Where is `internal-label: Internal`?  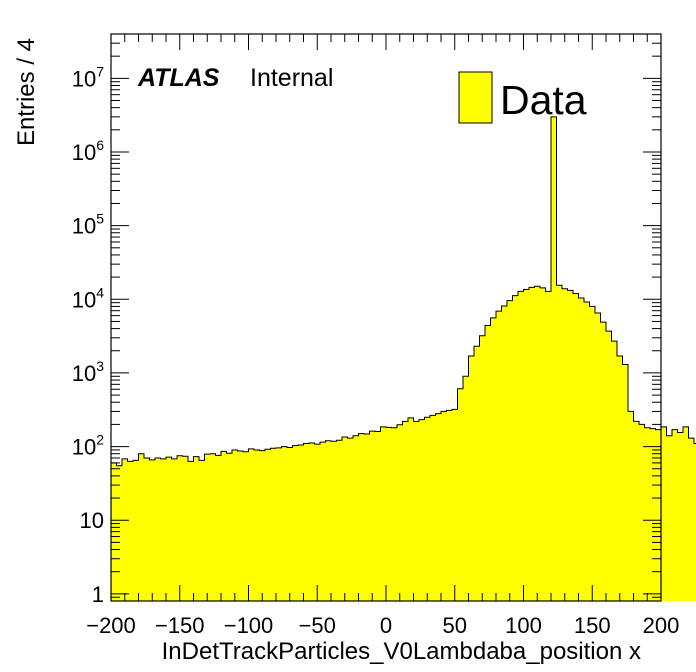 internal-label: Internal is located at coordinates (291, 78).